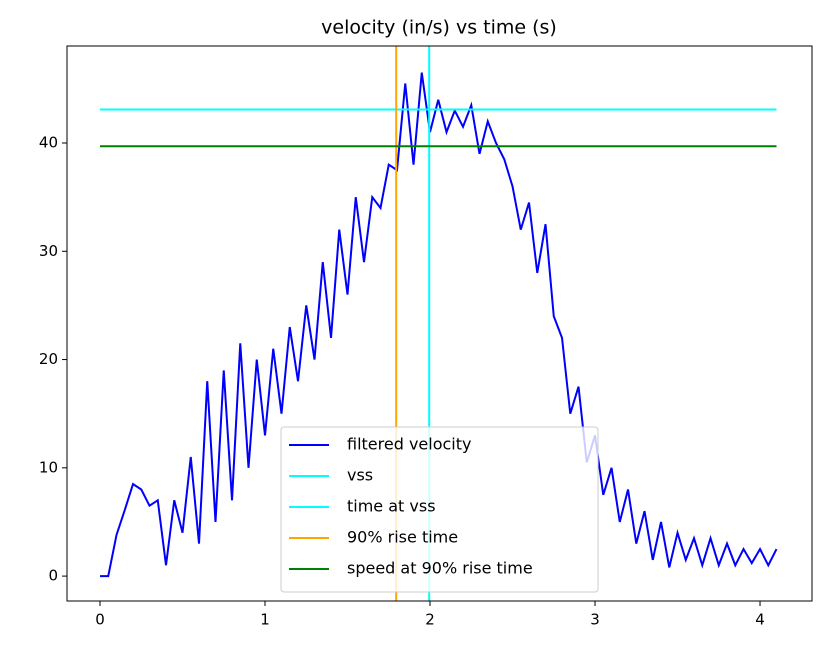 The image size is (835, 662). What do you see at coordinates (360, 475) in the screenshot?
I see `legend-label: vss` at bounding box center [360, 475].